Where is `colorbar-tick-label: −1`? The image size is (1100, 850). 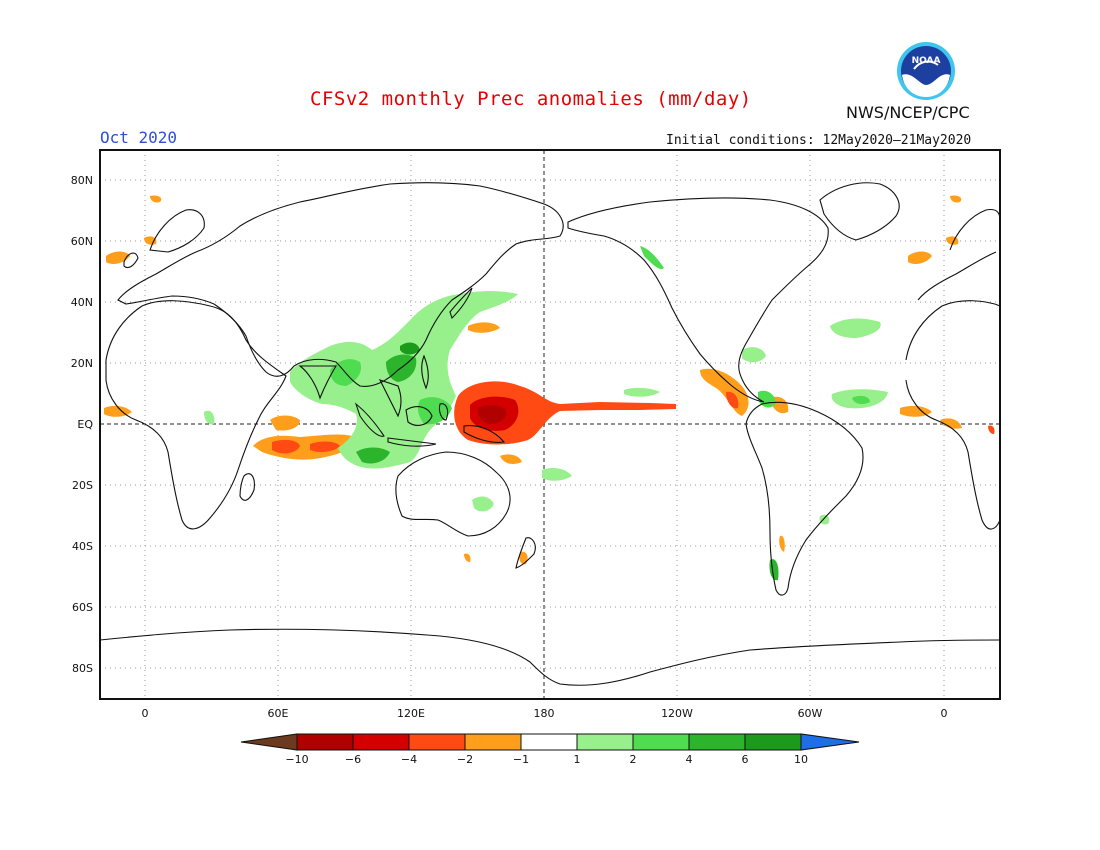 colorbar-tick-label: −1 is located at coordinates (521, 759).